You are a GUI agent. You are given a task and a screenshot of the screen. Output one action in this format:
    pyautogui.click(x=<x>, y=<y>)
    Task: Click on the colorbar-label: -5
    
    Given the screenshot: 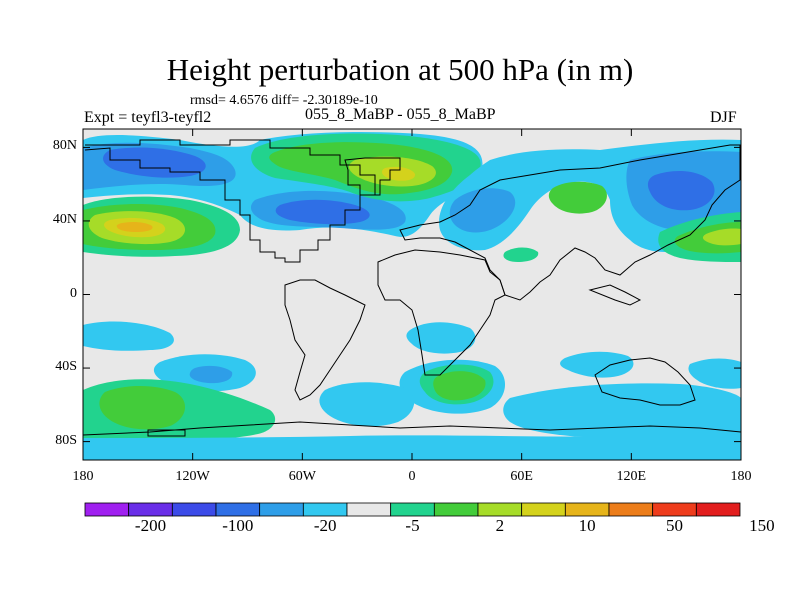 What is the action you would take?
    pyautogui.click(x=412, y=525)
    